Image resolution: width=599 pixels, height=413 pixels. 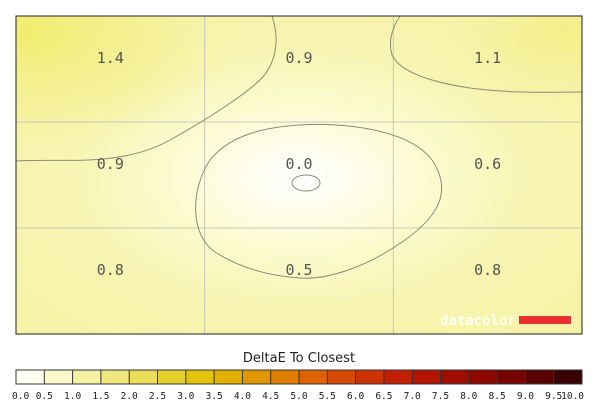 What do you see at coordinates (298, 270) in the screenshot?
I see `cell-value-label: 0.5` at bounding box center [298, 270].